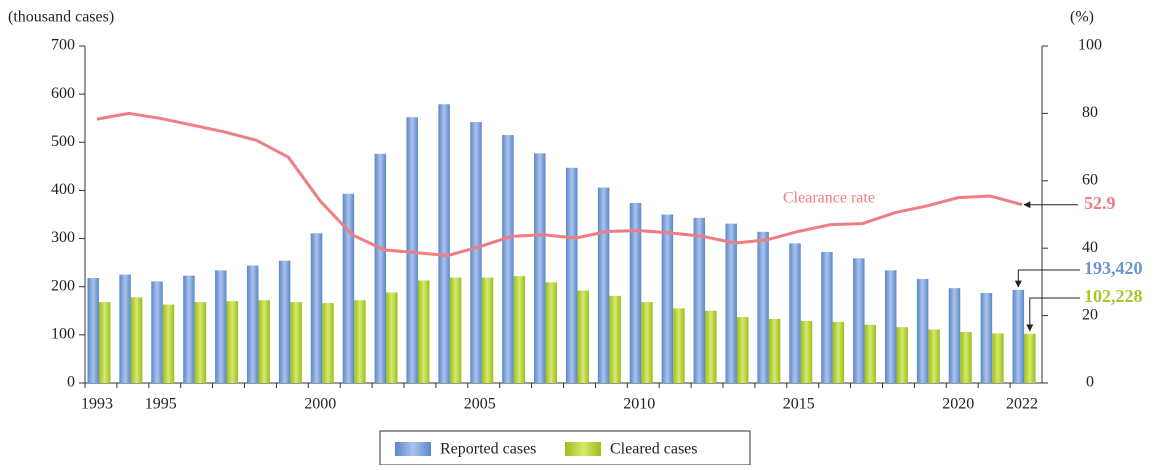  I want to click on line-label: Clearance rate, so click(829, 198).